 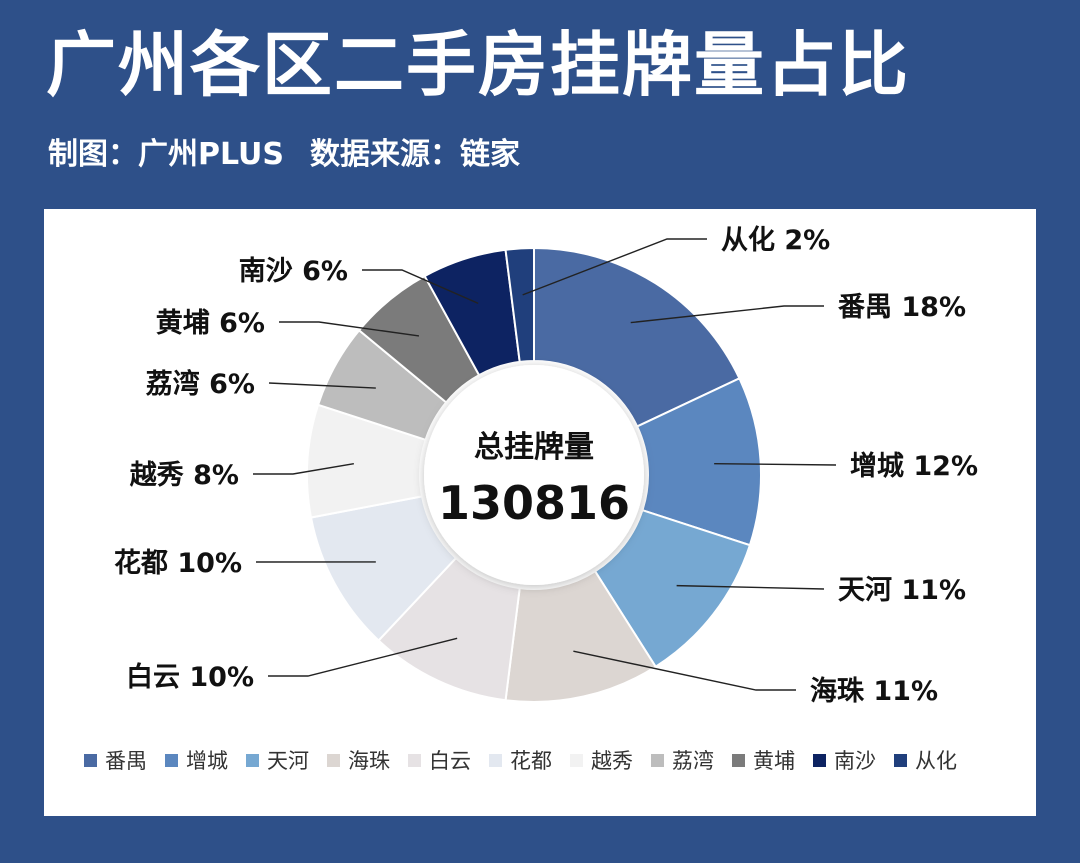 I want to click on legend-label: 番禺, so click(x=126, y=761).